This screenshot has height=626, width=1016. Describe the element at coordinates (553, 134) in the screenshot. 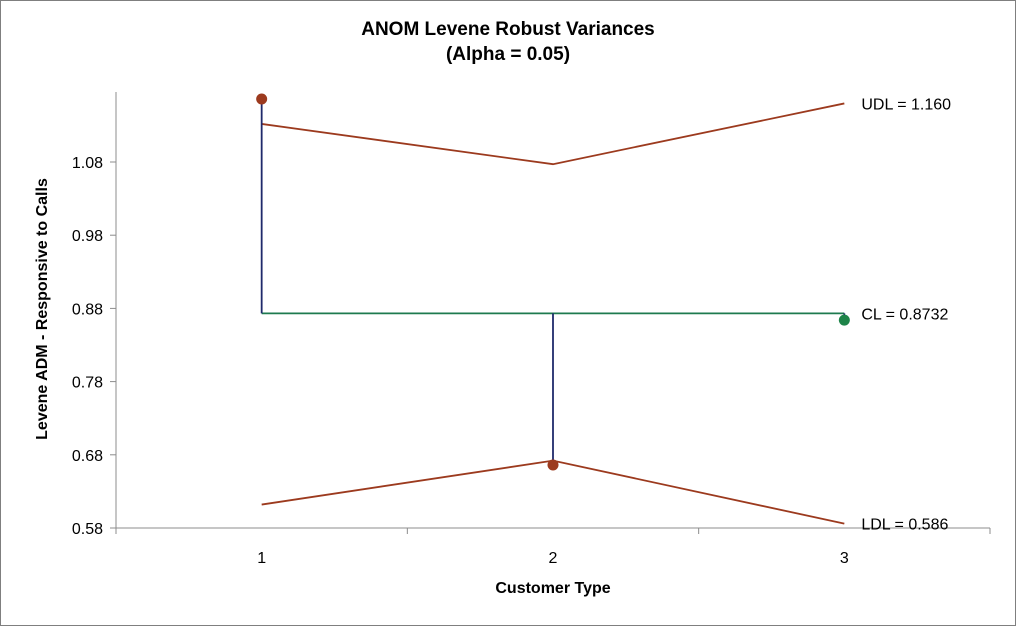

I see `upper-decision-limit-line` at that location.